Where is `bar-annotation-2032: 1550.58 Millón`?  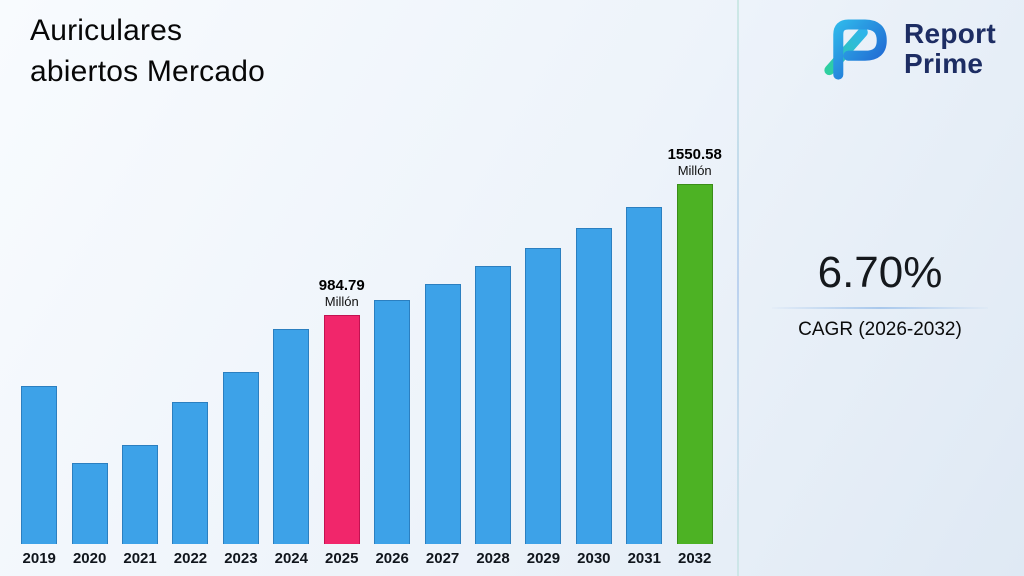 bar-annotation-2032: 1550.58 Millón is located at coordinates (695, 162).